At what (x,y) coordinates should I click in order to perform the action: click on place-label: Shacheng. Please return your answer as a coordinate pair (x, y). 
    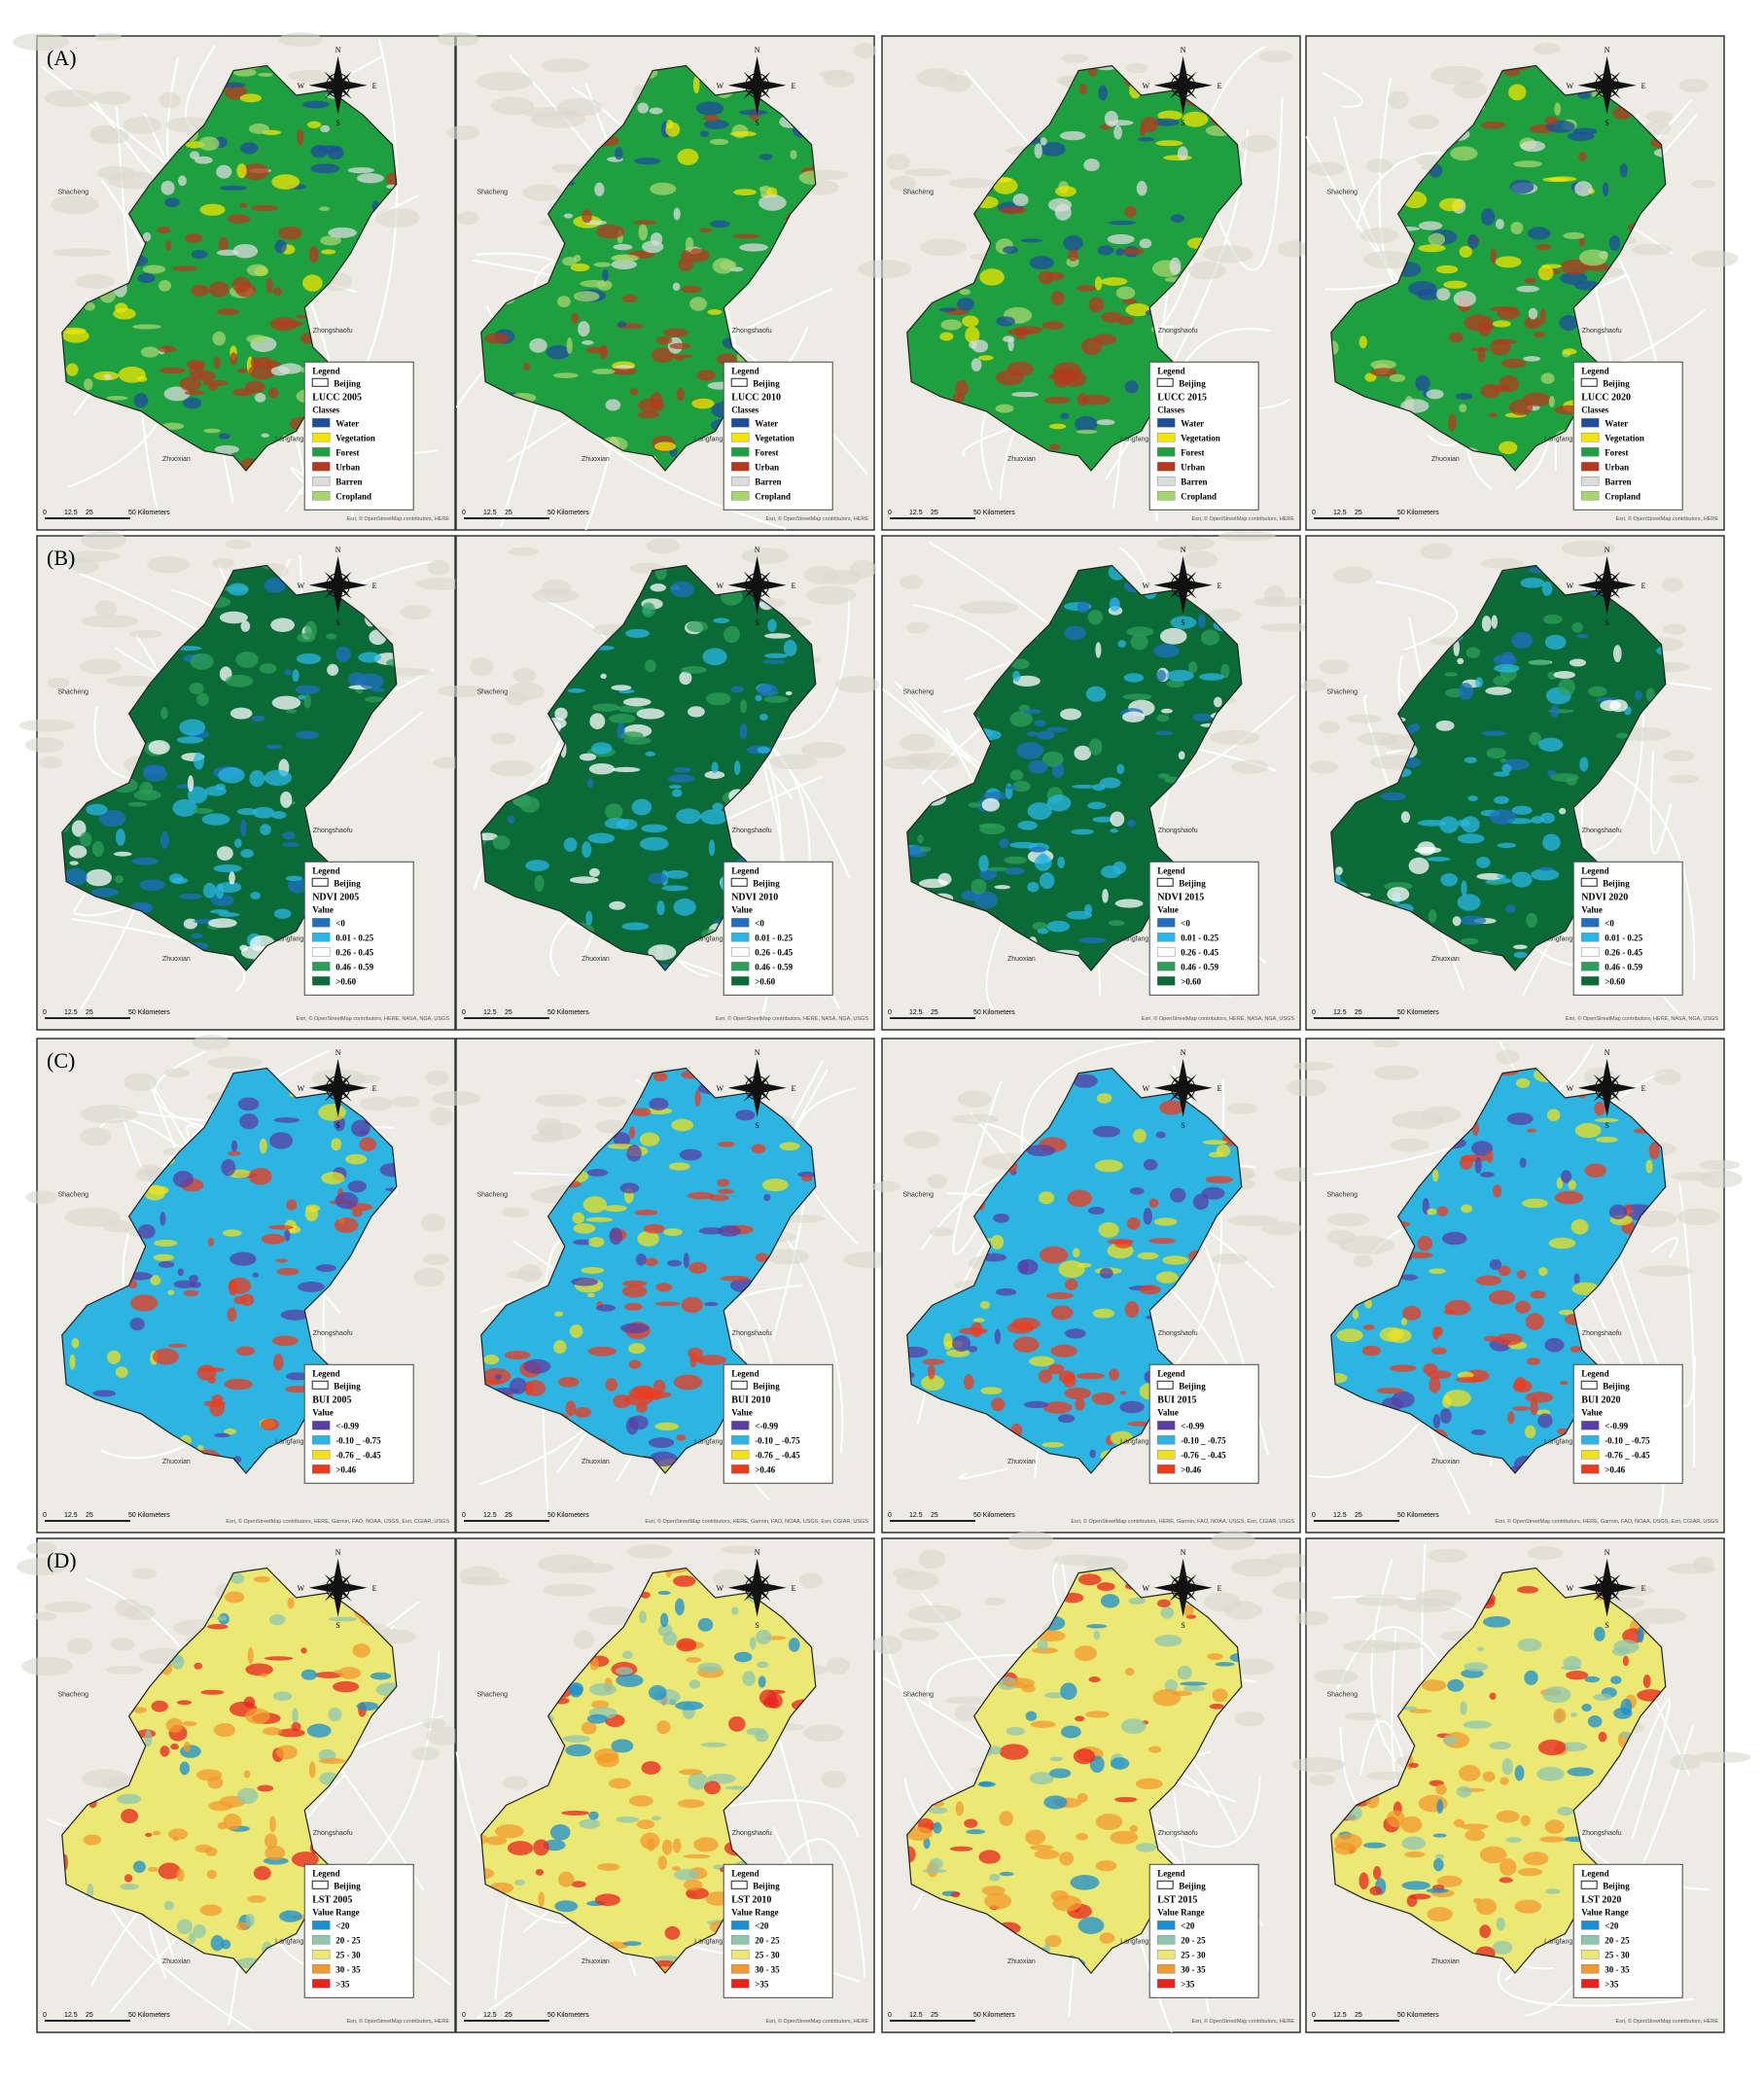
    Looking at the image, I should click on (919, 693).